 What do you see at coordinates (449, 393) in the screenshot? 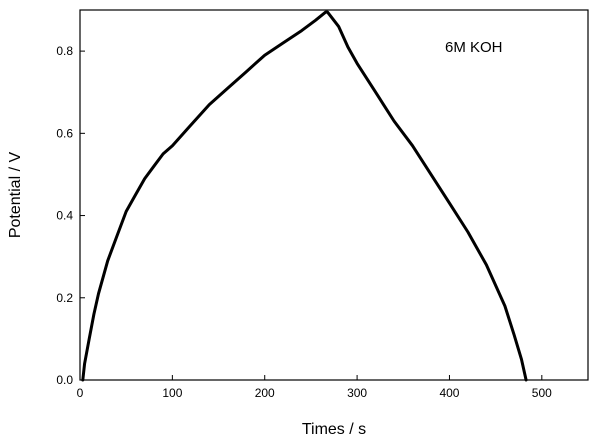
I see `x-tick-label: 400` at bounding box center [449, 393].